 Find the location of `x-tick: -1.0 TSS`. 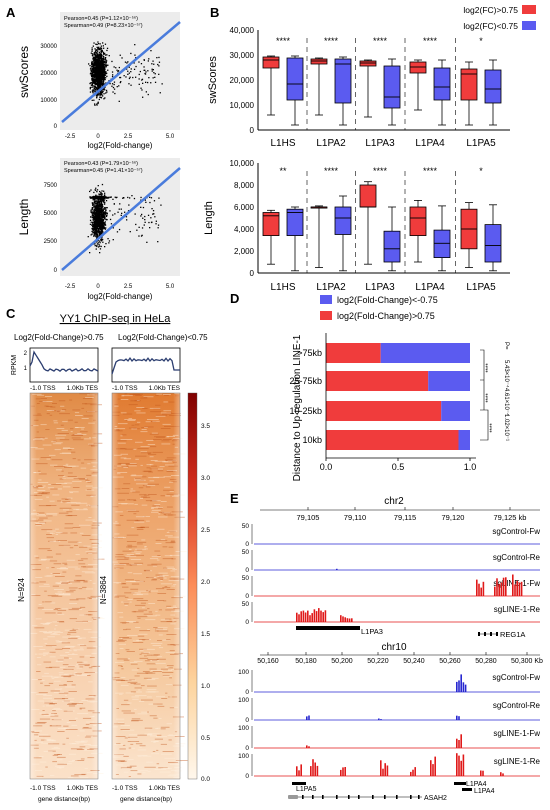

x-tick: -1.0 TSS is located at coordinates (43, 388).